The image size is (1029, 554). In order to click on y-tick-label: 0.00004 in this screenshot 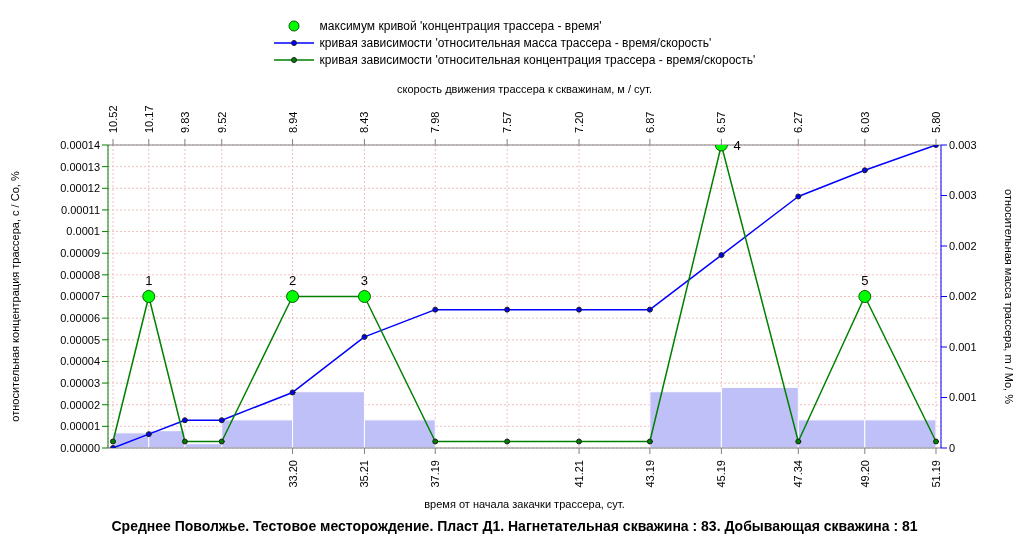, I will do `click(80, 361)`.